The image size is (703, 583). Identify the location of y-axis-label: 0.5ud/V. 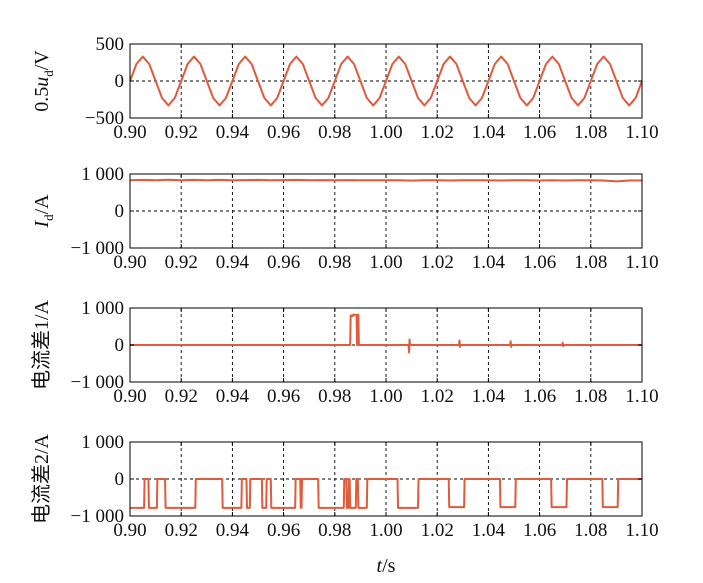
(43, 81).